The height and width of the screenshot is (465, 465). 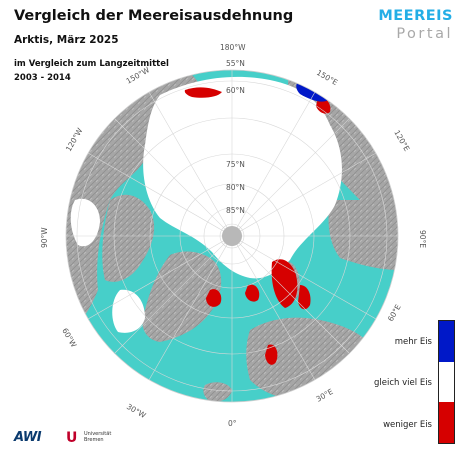 What do you see at coordinates (422, 239) in the screenshot?
I see `lon-label-90e: 90°E` at bounding box center [422, 239].